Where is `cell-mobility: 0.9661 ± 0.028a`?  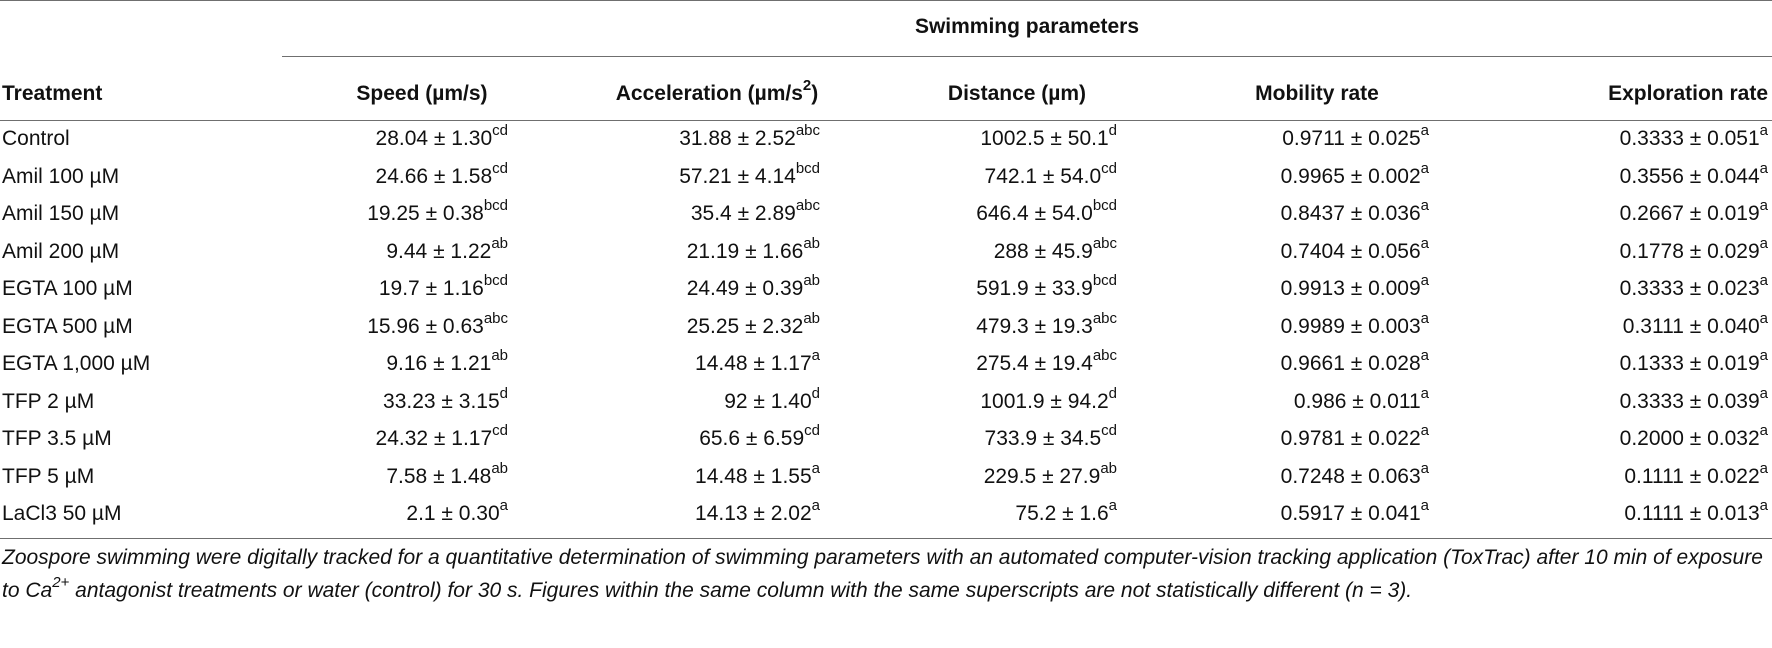 cell-mobility: 0.9661 ± 0.028a is located at coordinates (1317, 364).